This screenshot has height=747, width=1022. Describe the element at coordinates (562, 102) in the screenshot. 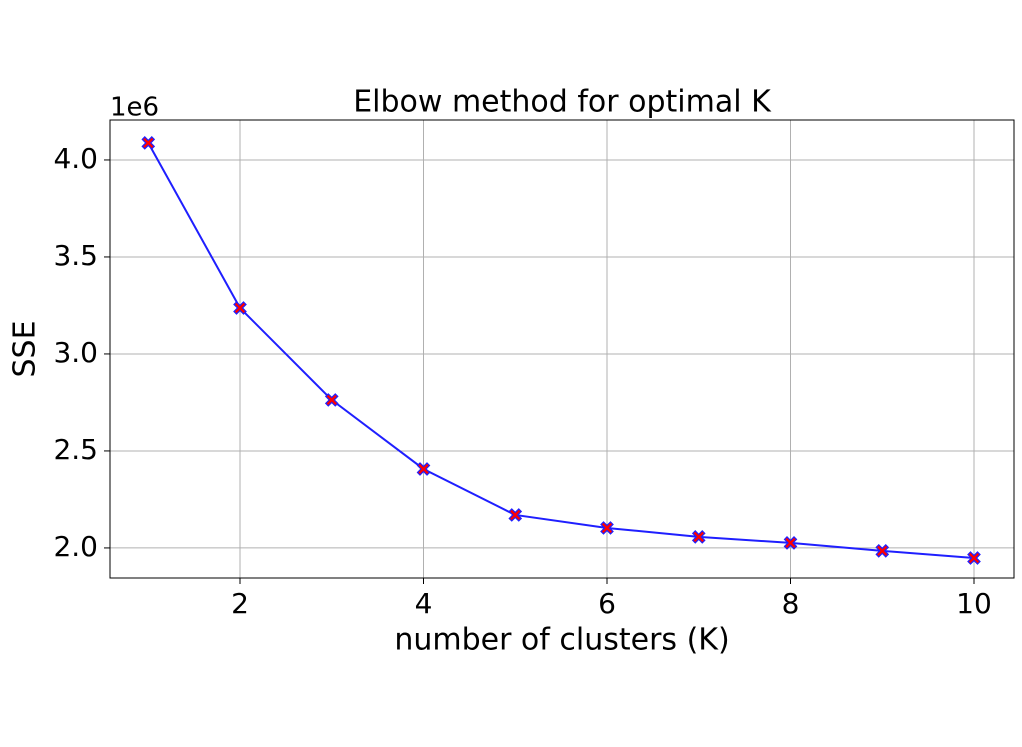

I see `chart-title: Elbow method for optimal K` at that location.